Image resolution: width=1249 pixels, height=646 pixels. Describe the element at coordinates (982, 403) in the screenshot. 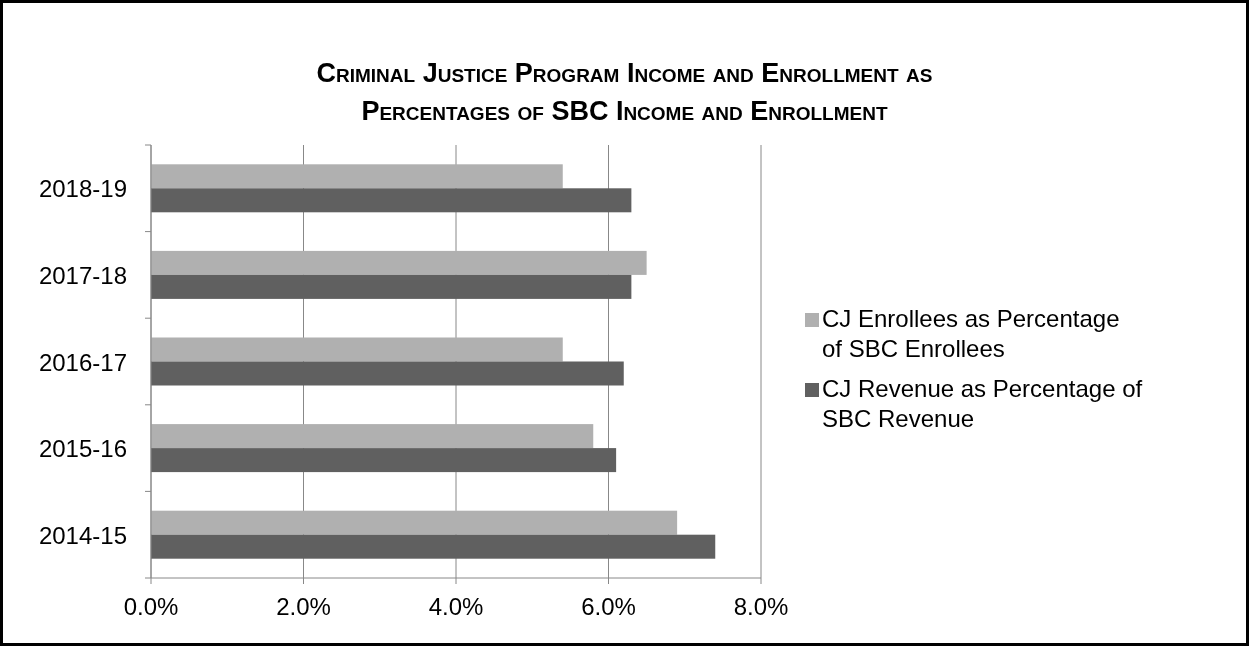

I see `legend-label: CJ Revenue as Percentage of SBC Revenue` at that location.